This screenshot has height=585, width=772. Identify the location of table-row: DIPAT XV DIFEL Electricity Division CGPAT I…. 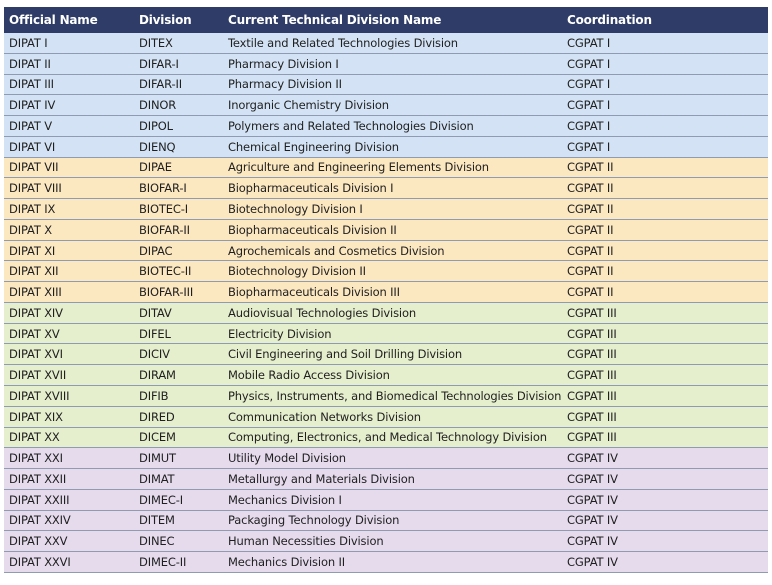
(386, 334).